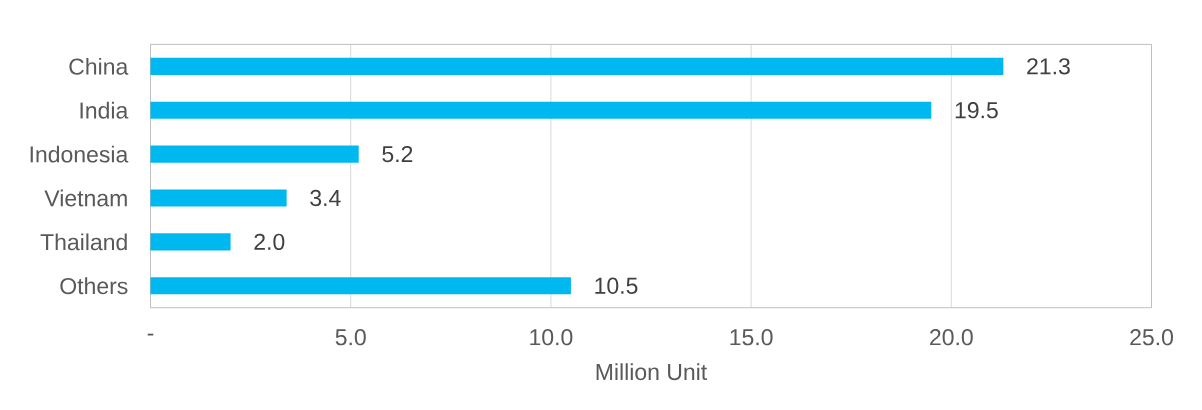  I want to click on y-tick-label: China, so click(99, 66).